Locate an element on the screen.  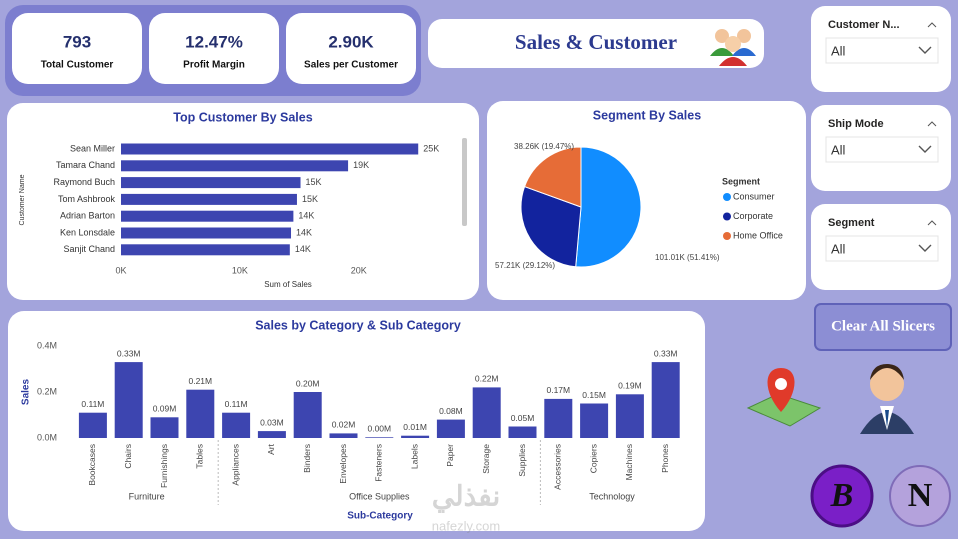
y-tick-label: 0.4M is located at coordinates (47, 345).